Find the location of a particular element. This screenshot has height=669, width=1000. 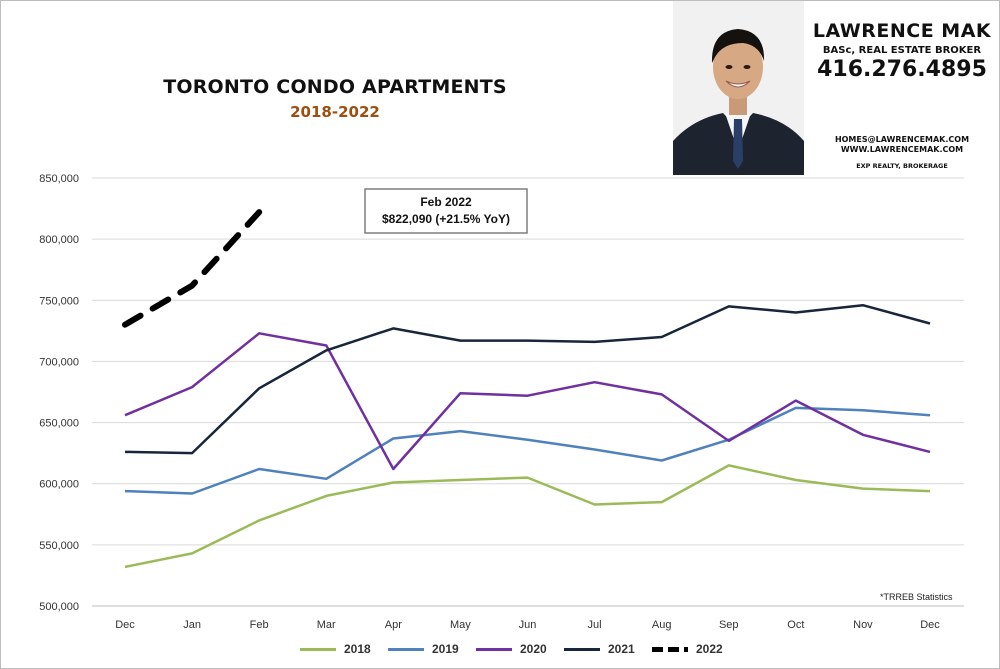

agent-phone: 416.276.4895 is located at coordinates (902, 69).